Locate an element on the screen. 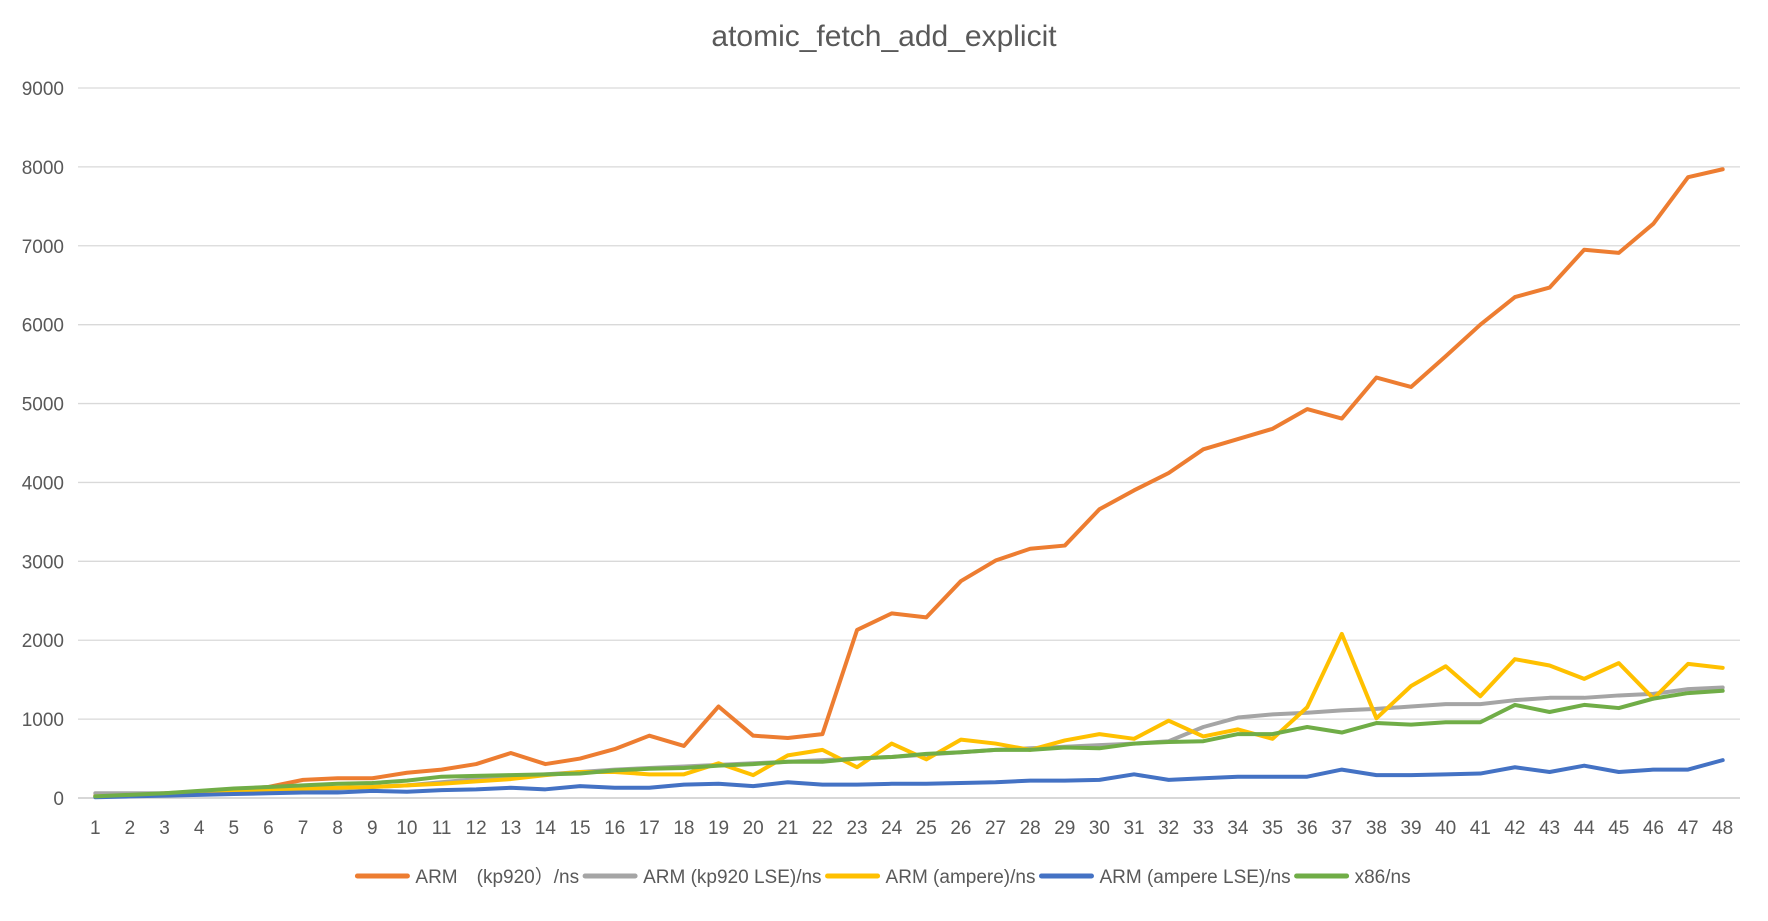 This screenshot has height=921, width=1768. x-tick-label: 18 is located at coordinates (683, 828).